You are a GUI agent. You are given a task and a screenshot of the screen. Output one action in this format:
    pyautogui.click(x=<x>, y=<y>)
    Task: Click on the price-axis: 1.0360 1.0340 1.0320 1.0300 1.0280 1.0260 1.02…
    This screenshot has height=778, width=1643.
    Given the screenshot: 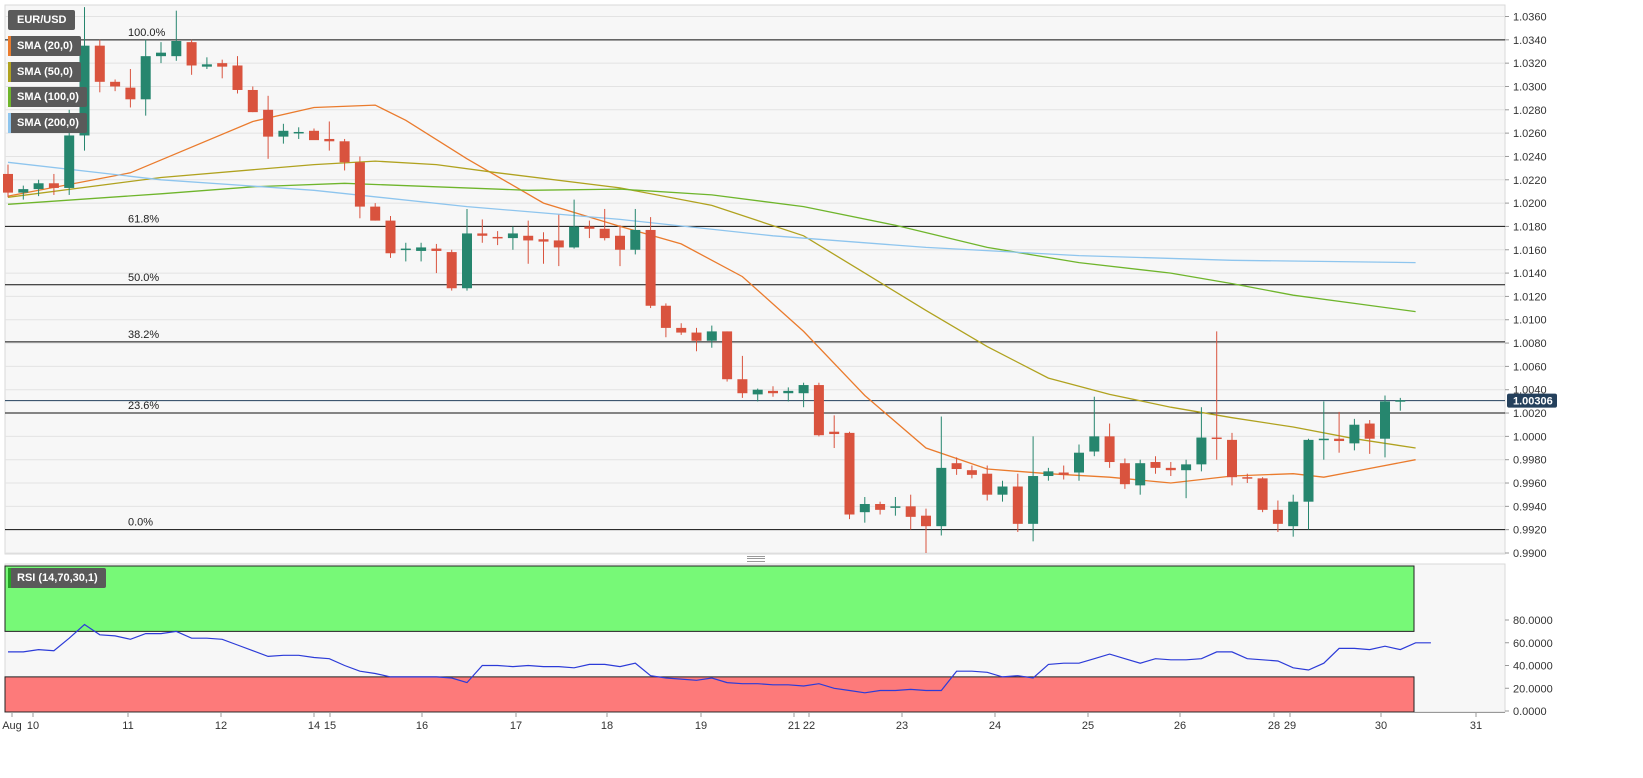 What is the action you would take?
    pyautogui.click(x=1526, y=286)
    